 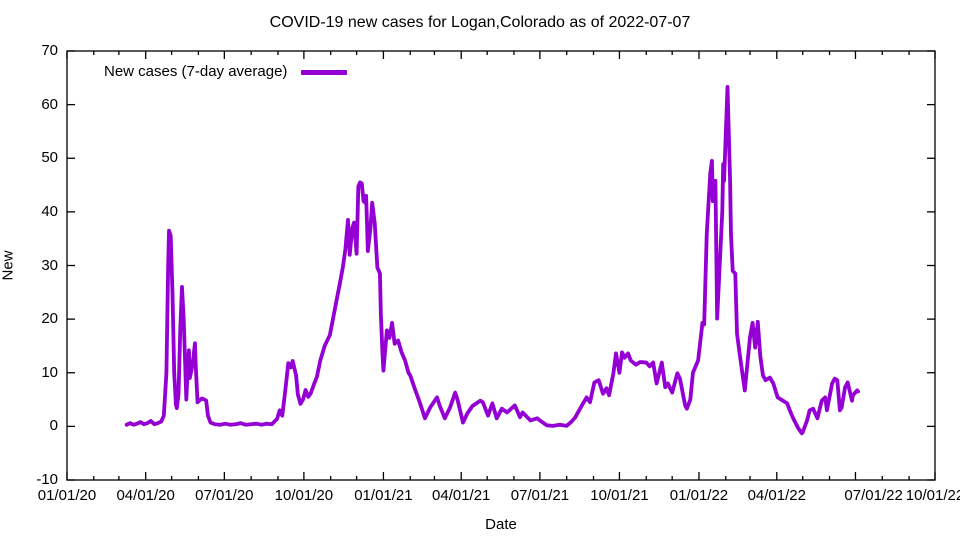 What do you see at coordinates (47, 479) in the screenshot?
I see `y-tick-label: -10` at bounding box center [47, 479].